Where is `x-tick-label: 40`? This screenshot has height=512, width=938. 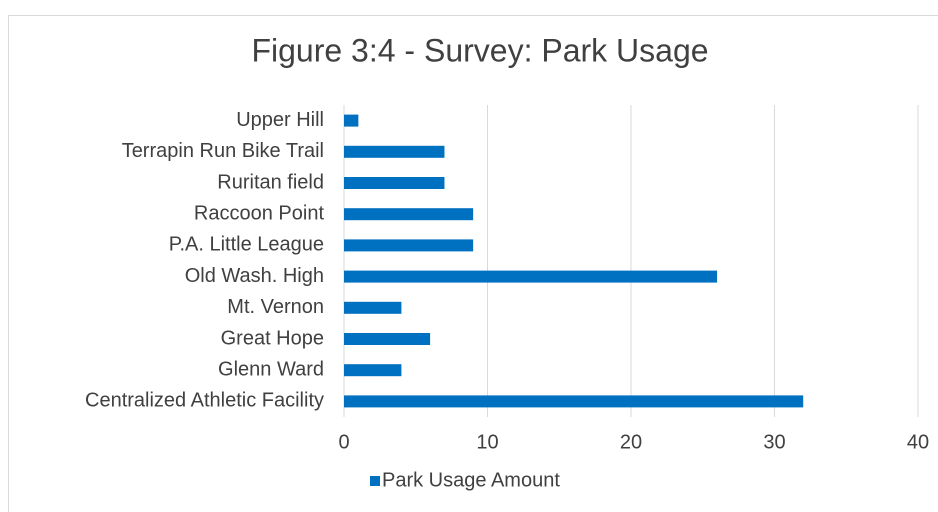
x-tick-label: 40 is located at coordinates (918, 442).